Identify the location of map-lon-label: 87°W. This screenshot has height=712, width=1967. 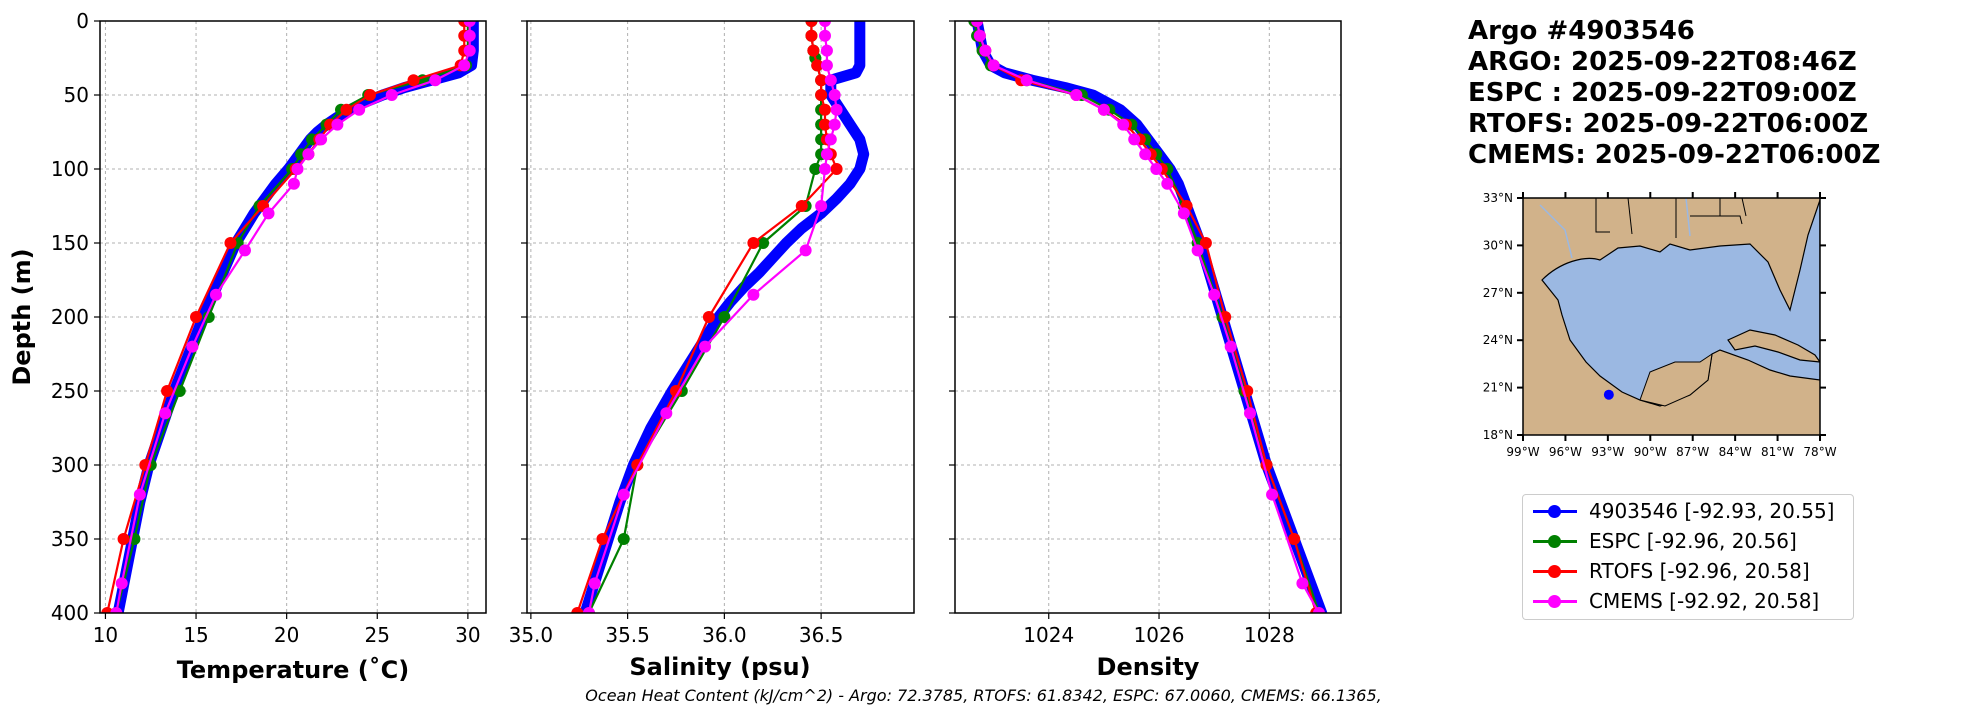
(1692, 452).